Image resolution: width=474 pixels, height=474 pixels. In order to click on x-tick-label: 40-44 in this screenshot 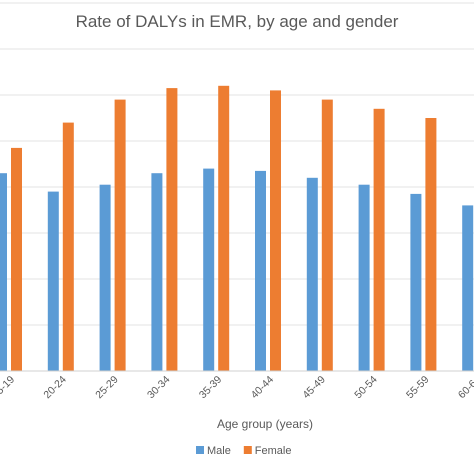, I will do `click(263, 388)`.